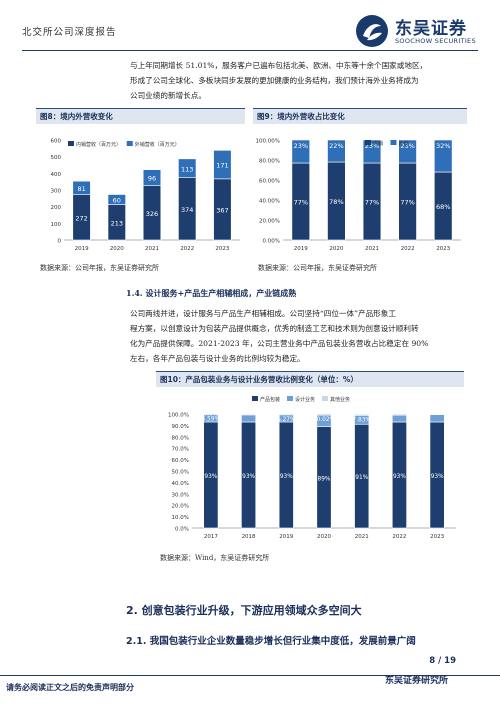 This screenshot has width=500, height=708. Describe the element at coordinates (263, 313) in the screenshot. I see `para-line: 公司两线并进，设计服务与产品生产相辅相成。公司坚持“四位一体”产品形象工` at that location.